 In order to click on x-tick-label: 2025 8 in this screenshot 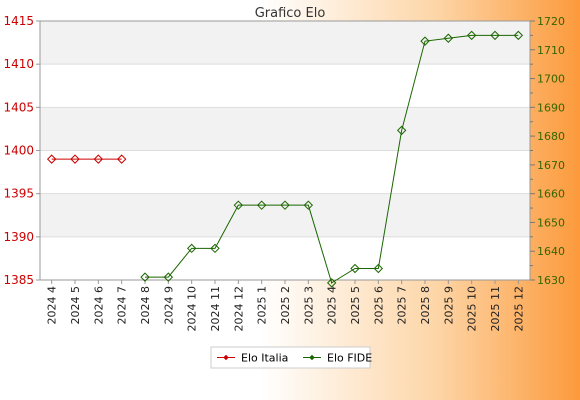, I will do `click(425, 305)`.